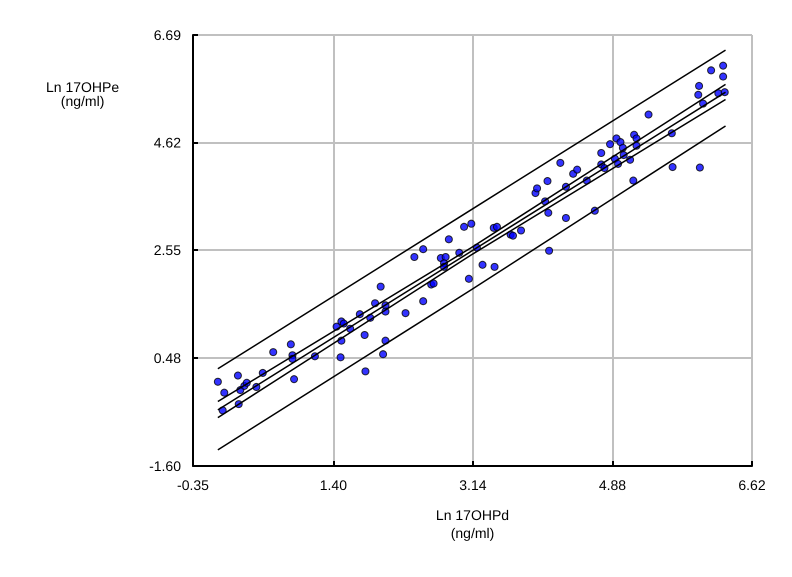 The image size is (792, 577). Describe the element at coordinates (752, 485) in the screenshot. I see `x-tick-label: 6.62` at that location.